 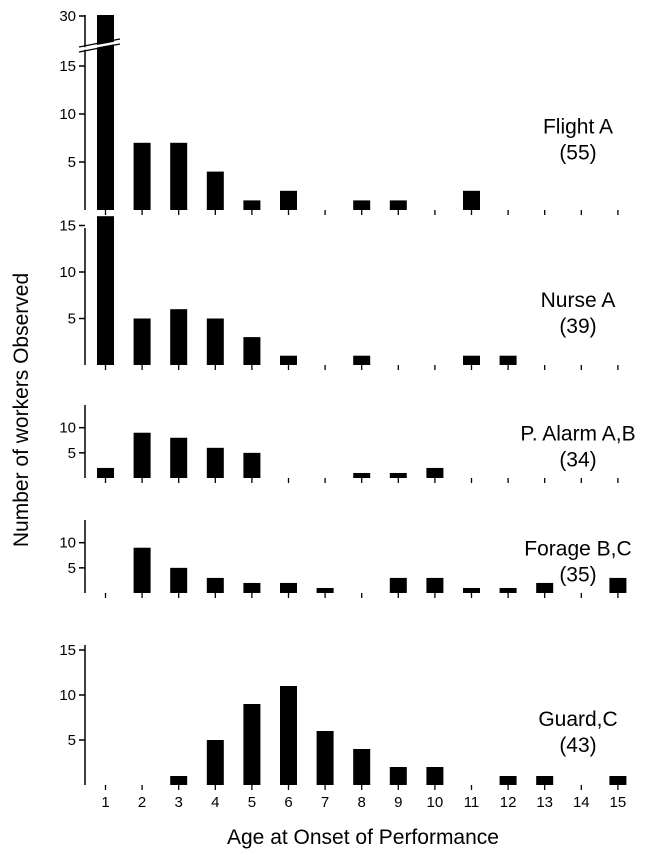 What do you see at coordinates (142, 802) in the screenshot?
I see `x-tick-label: 2` at bounding box center [142, 802].